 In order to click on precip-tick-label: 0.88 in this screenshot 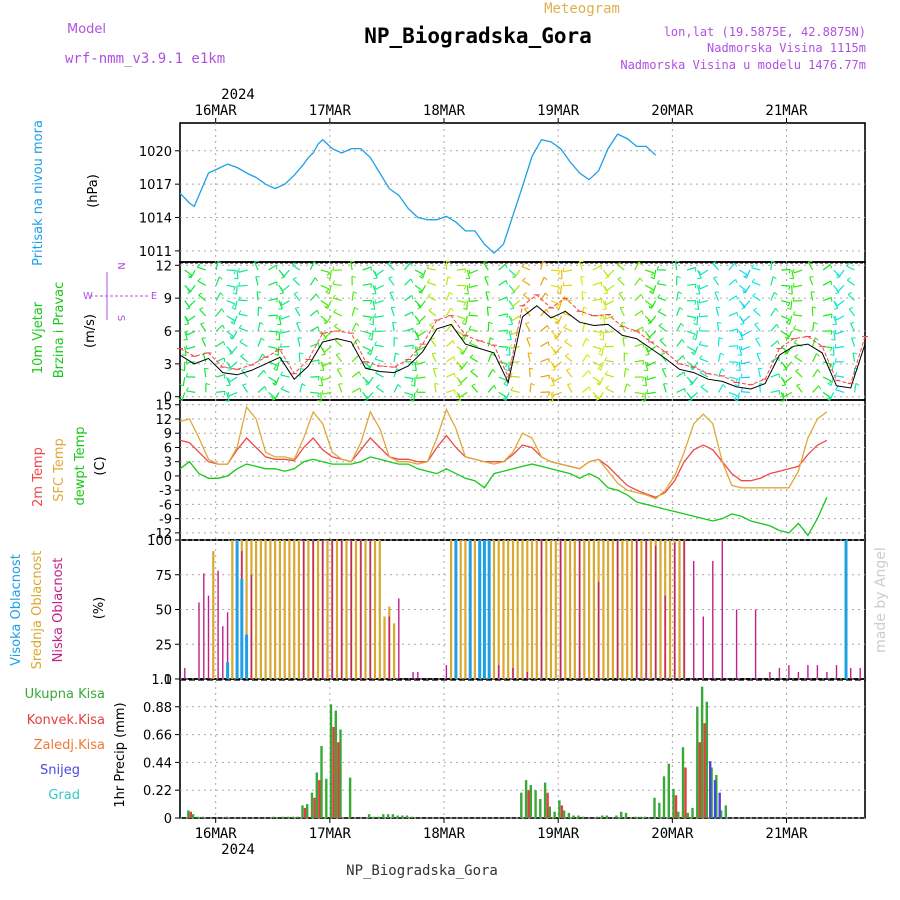, I will do `click(157, 708)`.